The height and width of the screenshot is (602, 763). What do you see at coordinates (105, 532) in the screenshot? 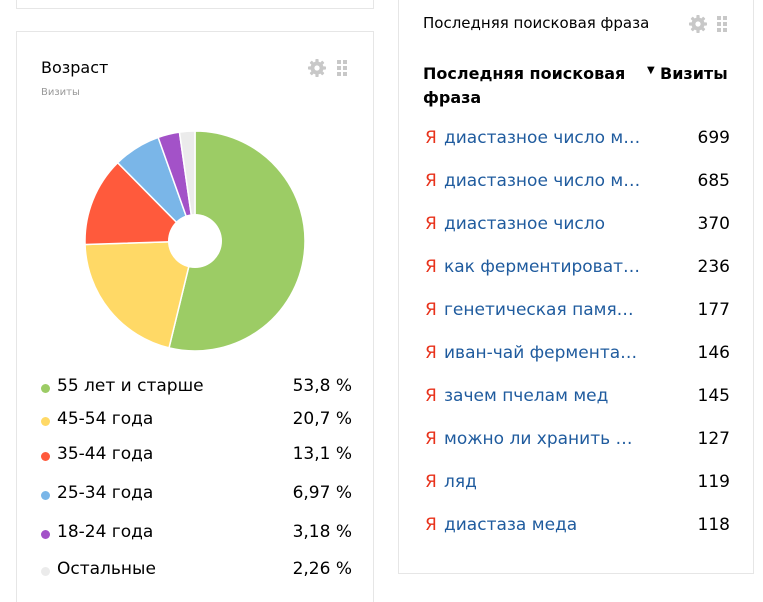
I see `legend-label: 18-24 года` at bounding box center [105, 532].